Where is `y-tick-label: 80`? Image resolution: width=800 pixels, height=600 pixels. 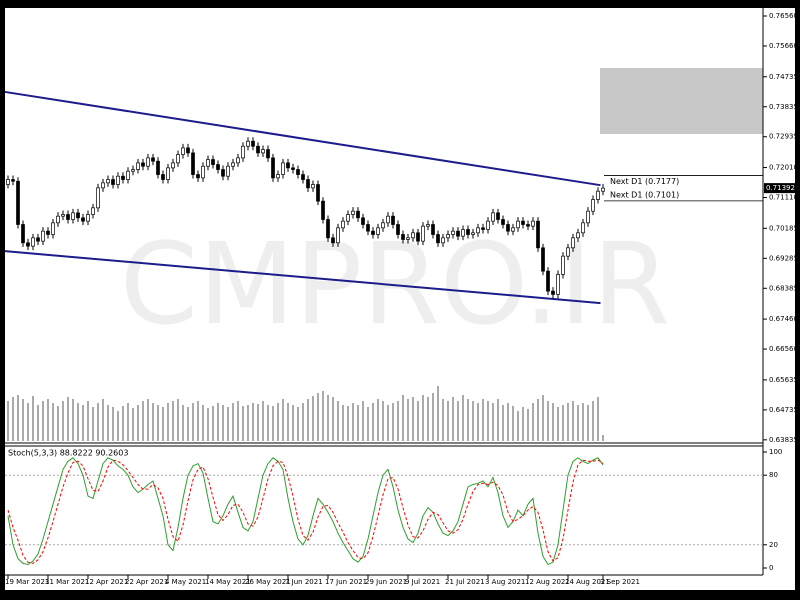 y-tick-label: 80 is located at coordinates (773, 475).